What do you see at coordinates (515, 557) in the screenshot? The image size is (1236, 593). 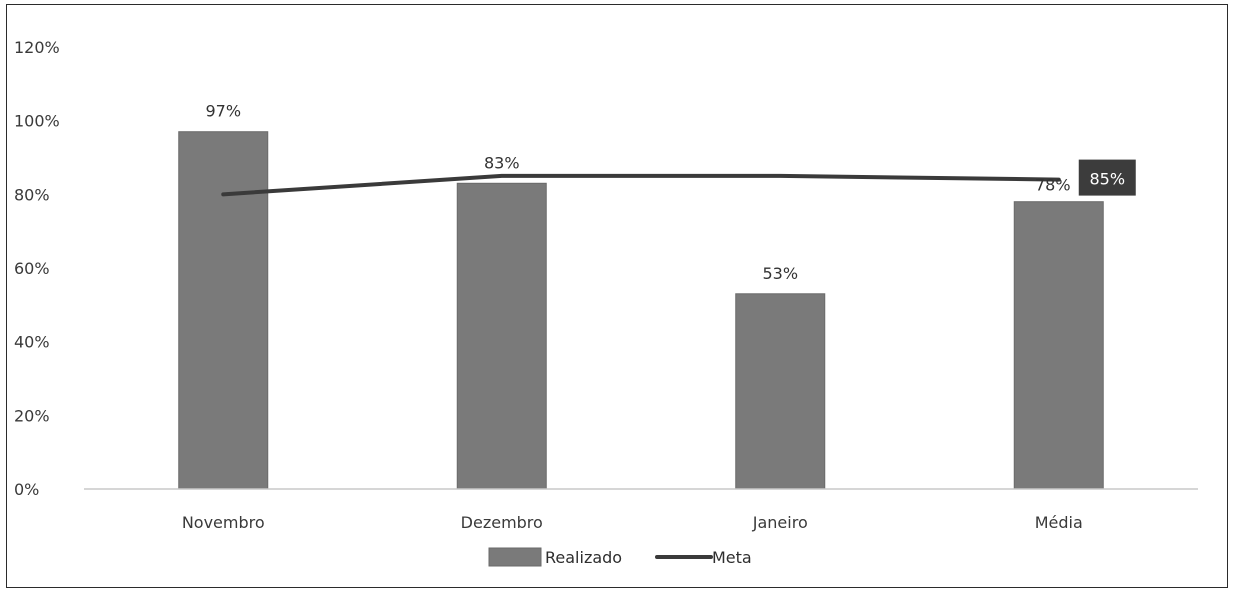 I see `legend-swatch-realizado` at bounding box center [515, 557].